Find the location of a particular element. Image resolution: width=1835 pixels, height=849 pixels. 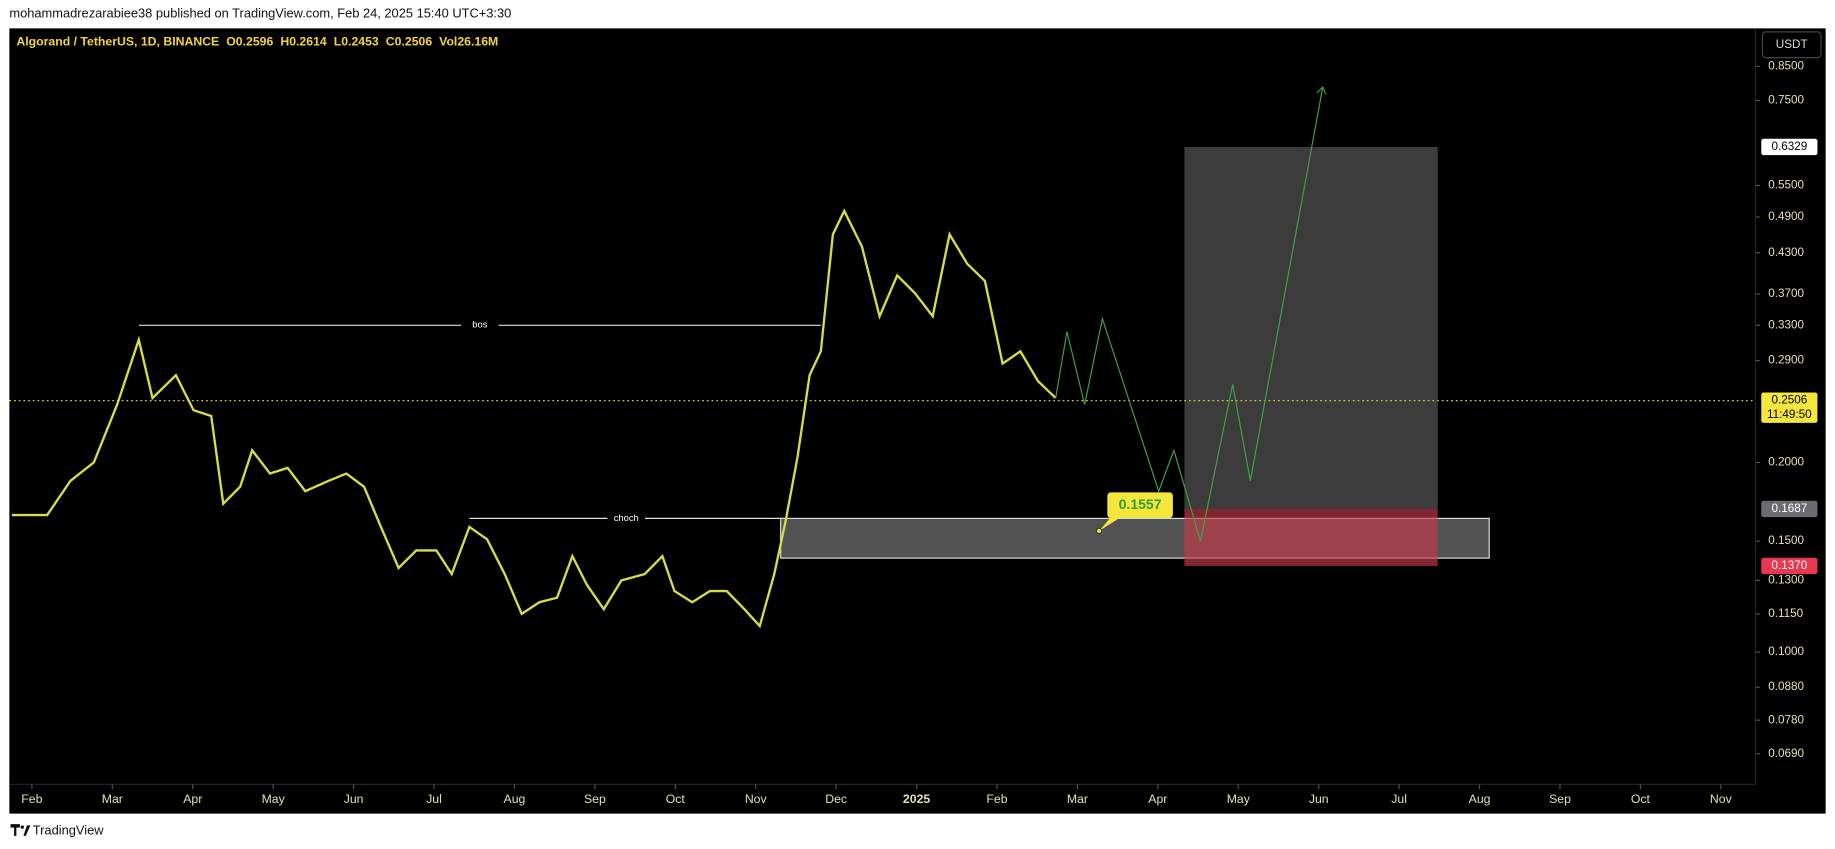

y-tick-label: 0.4300 is located at coordinates (1786, 252).